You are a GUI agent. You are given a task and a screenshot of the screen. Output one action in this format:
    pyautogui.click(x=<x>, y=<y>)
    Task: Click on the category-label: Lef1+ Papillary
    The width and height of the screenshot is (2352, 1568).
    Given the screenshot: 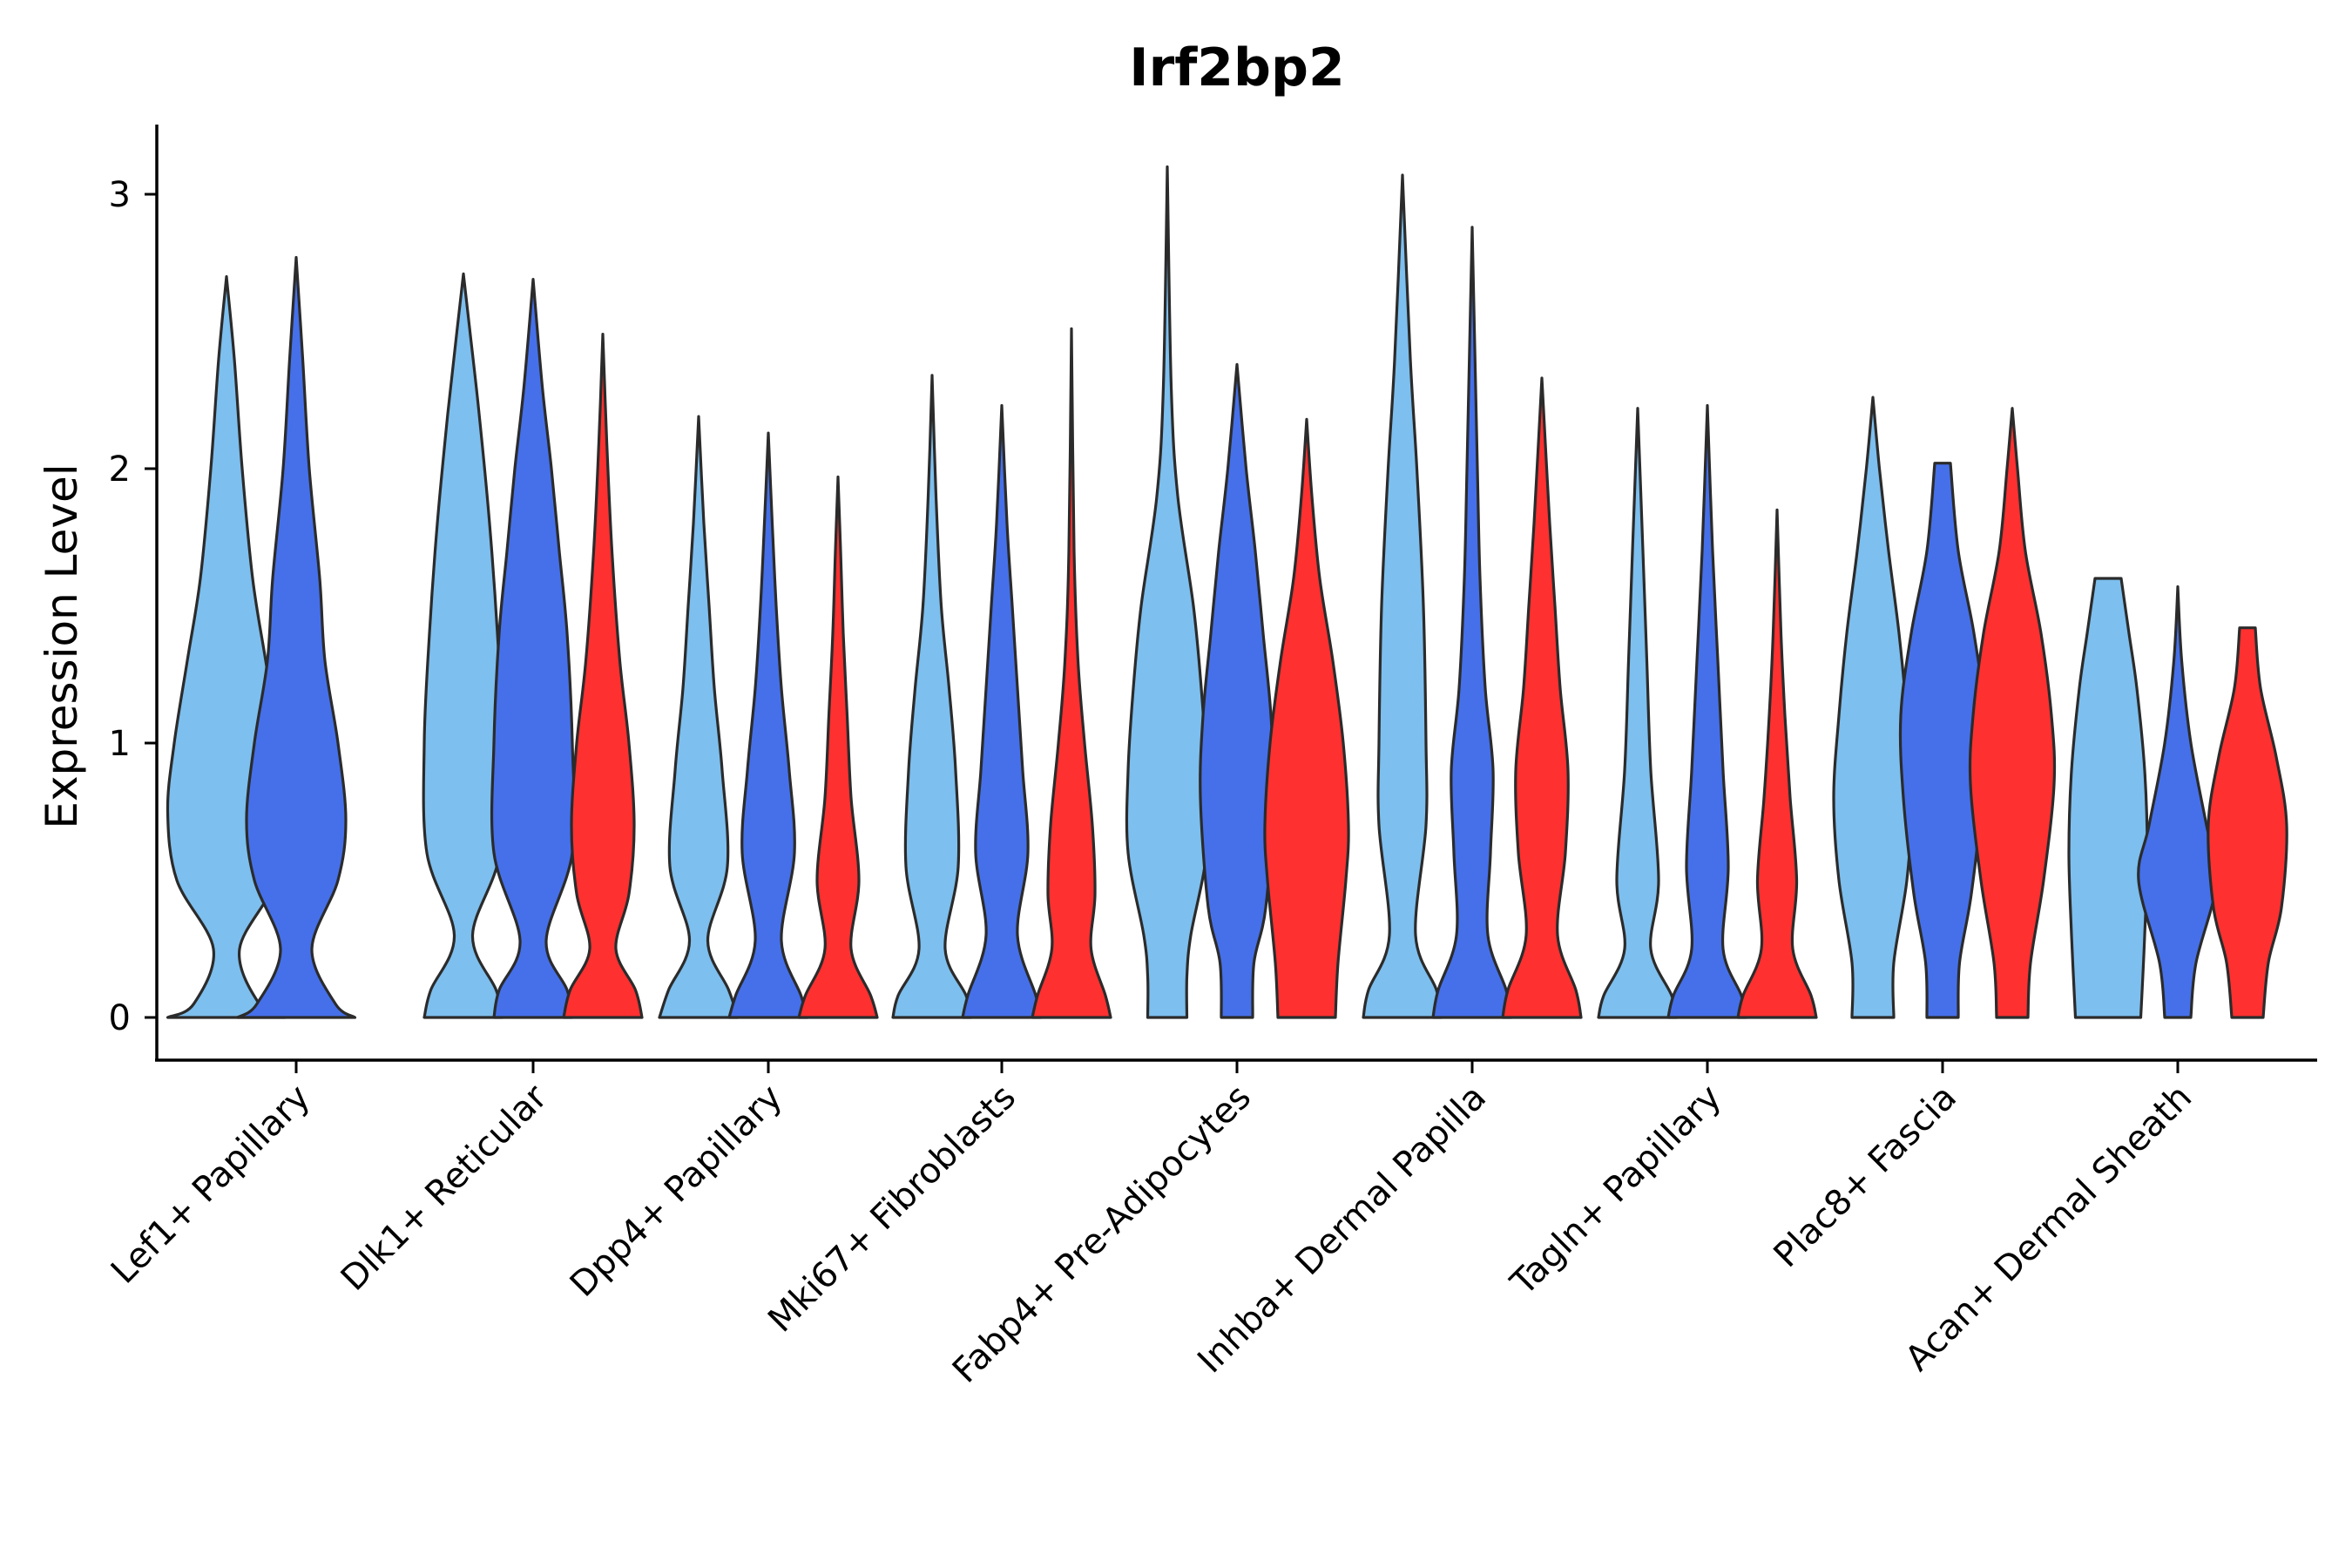 What is the action you would take?
    pyautogui.click(x=211, y=1185)
    